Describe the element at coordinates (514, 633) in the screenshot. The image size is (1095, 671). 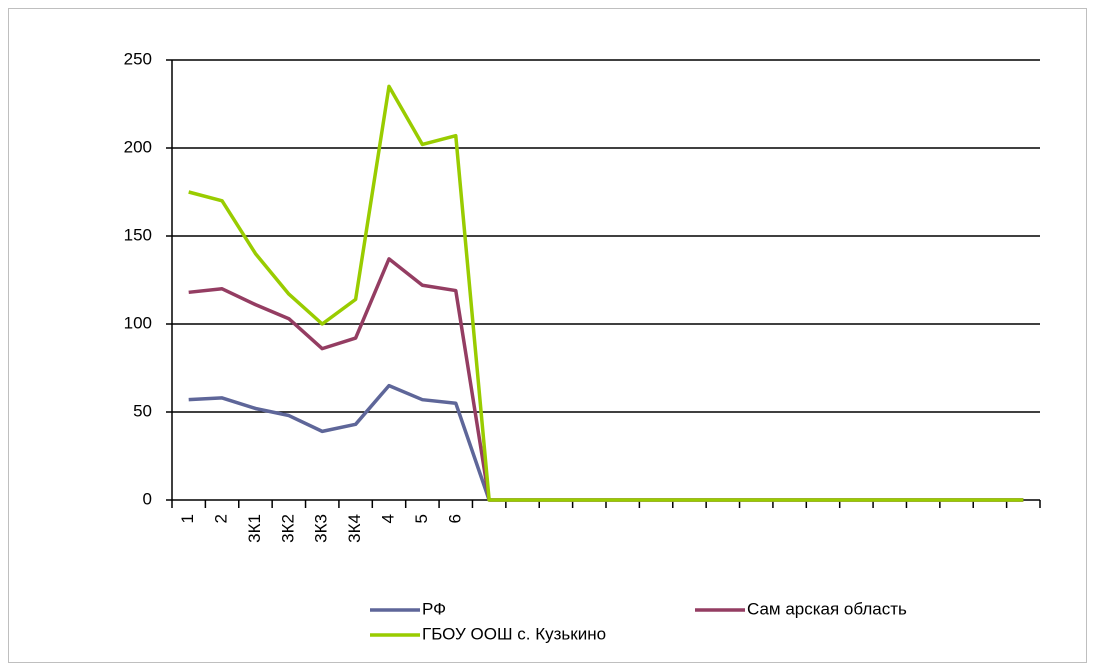
I see `legend-label: ГБОУ ООШ с. Кузькино` at that location.